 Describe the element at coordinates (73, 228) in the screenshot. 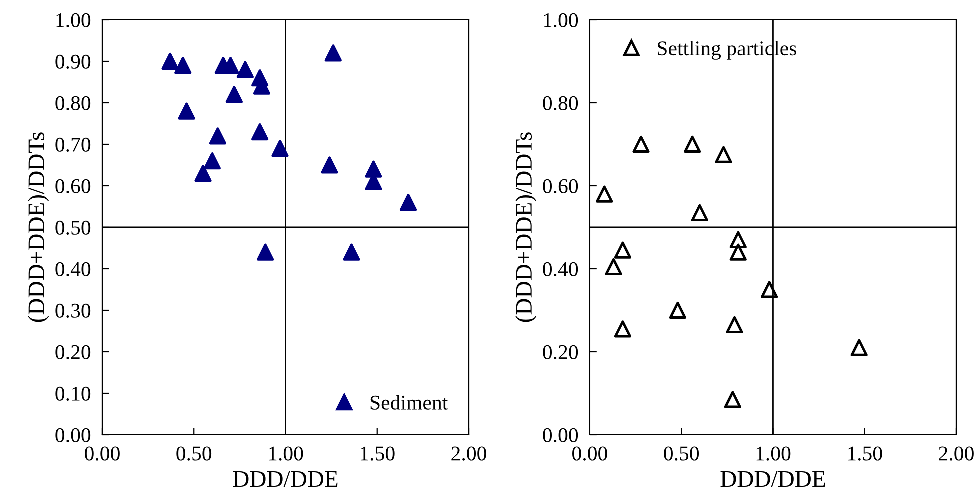

I see `y-tick-label: 0.50` at that location.